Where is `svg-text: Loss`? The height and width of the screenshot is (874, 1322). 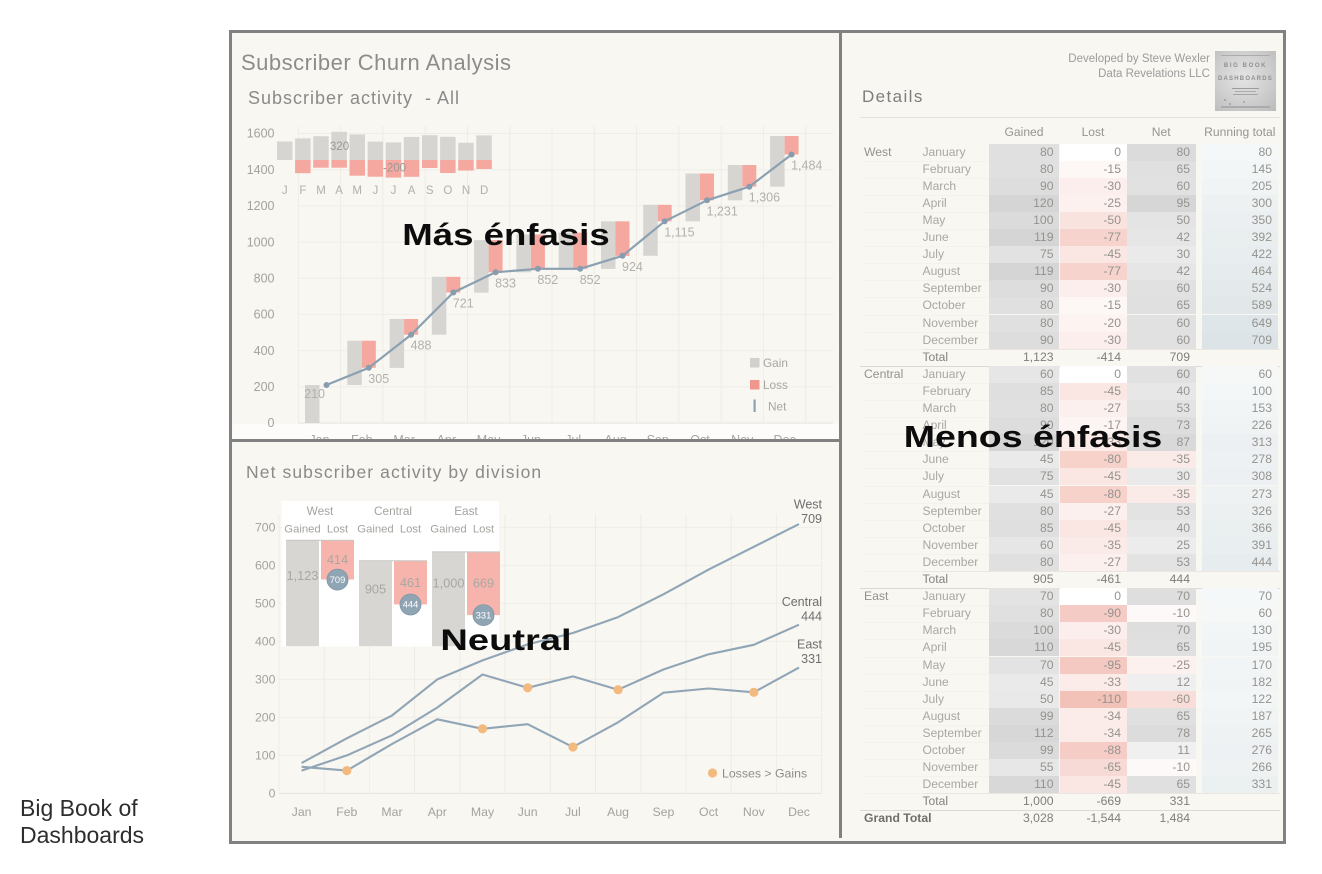
svg-text: Loss is located at coordinates (775, 385).